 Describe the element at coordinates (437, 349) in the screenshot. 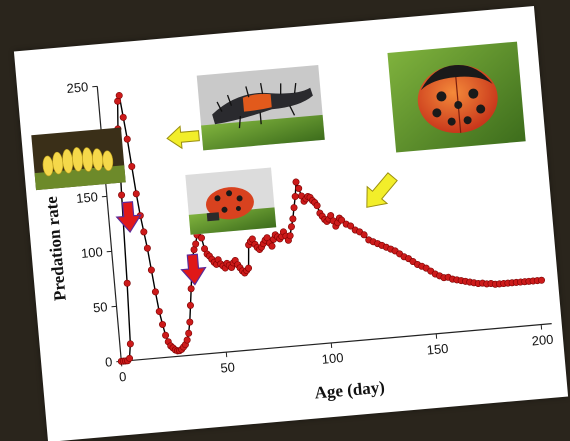

I see `x-tick-label: 150` at that location.